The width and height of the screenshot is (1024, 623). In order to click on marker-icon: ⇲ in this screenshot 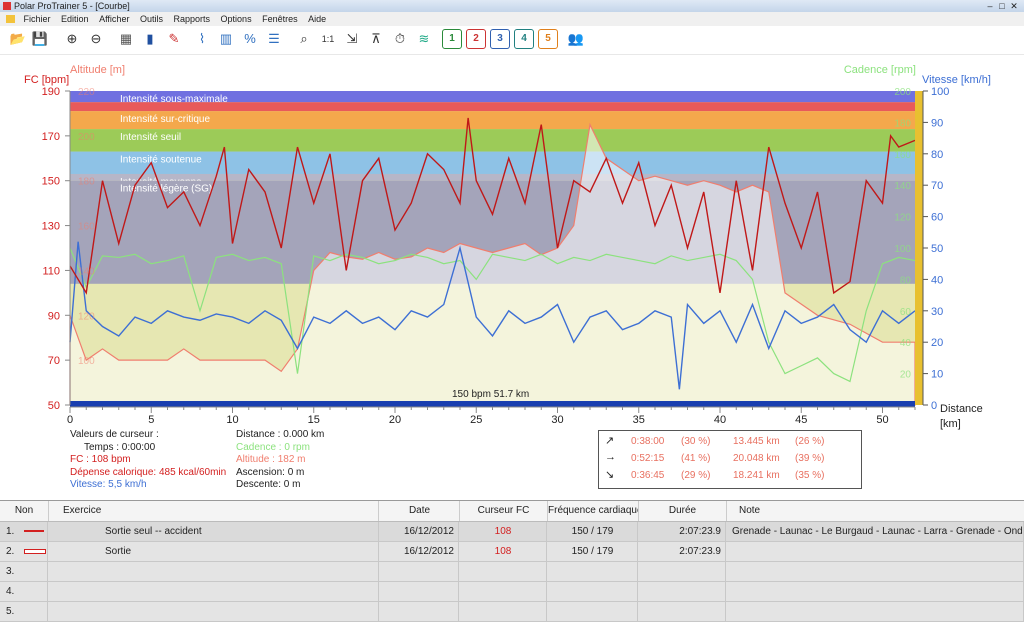, I will do `click(352, 38)`.